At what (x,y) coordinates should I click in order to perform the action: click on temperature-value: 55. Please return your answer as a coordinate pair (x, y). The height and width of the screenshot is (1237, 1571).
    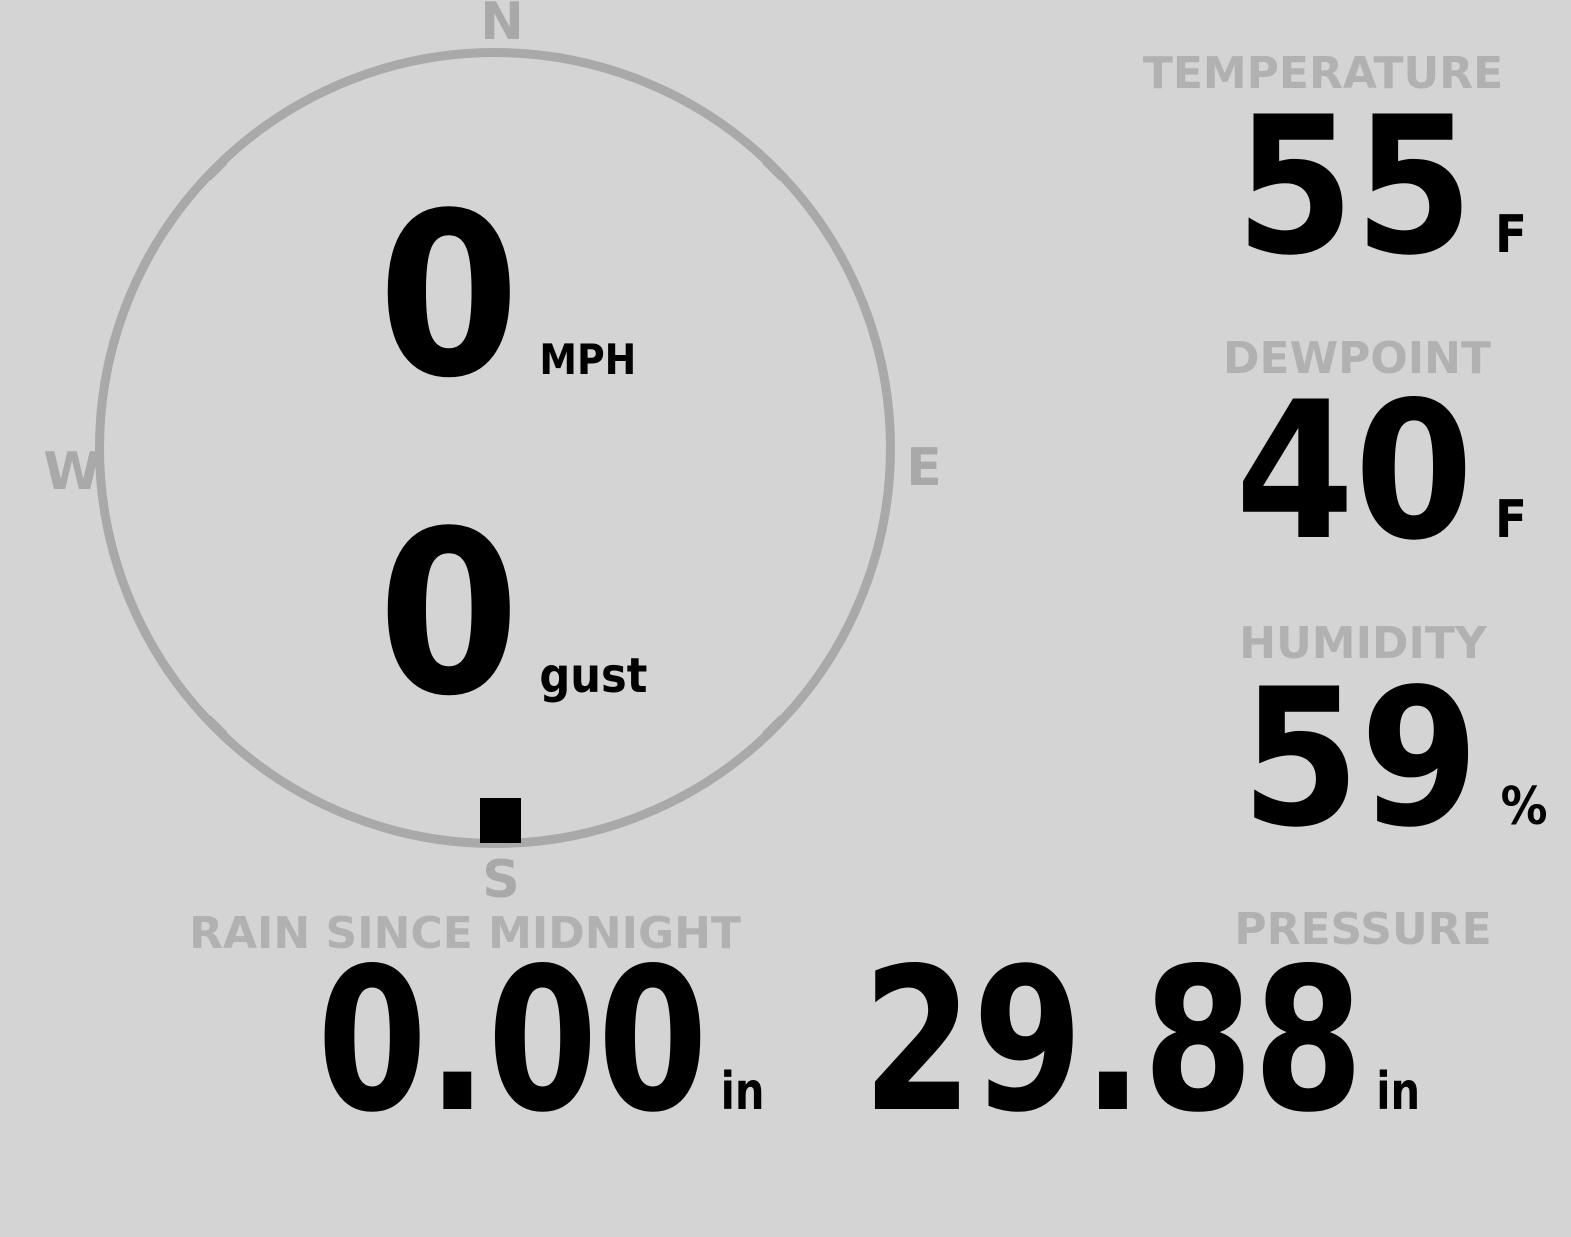
    Looking at the image, I should click on (1354, 186).